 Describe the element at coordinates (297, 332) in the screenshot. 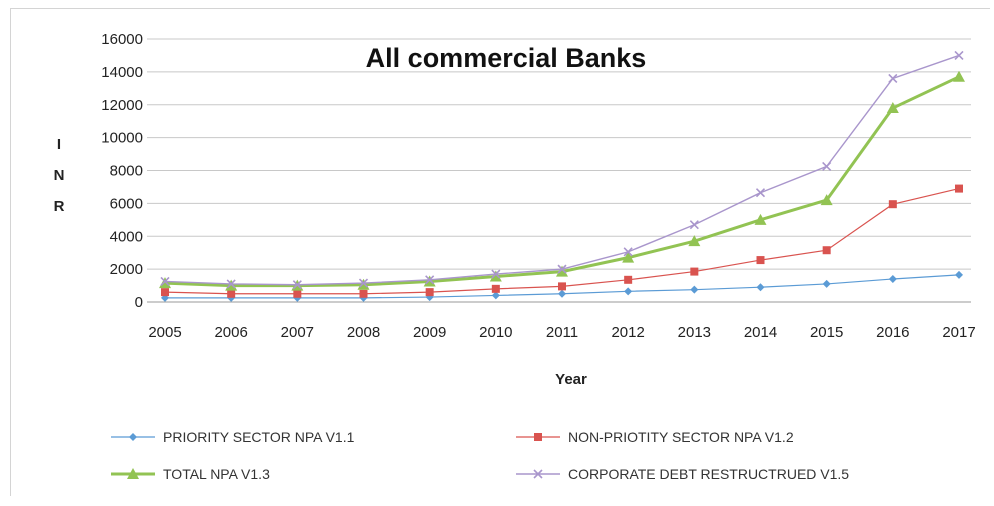

I see `x-tick-label: 2007` at that location.